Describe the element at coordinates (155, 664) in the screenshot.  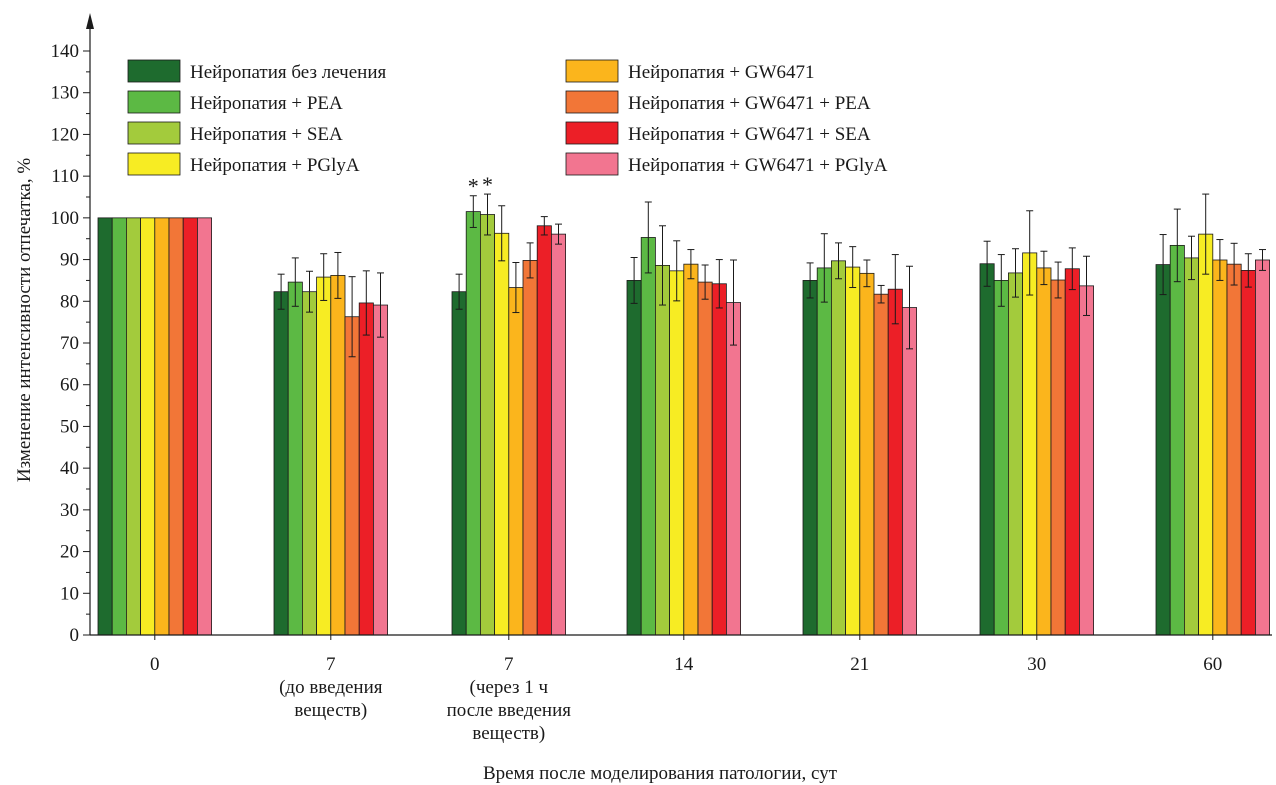
I see `x-category-label-0: 0` at that location.